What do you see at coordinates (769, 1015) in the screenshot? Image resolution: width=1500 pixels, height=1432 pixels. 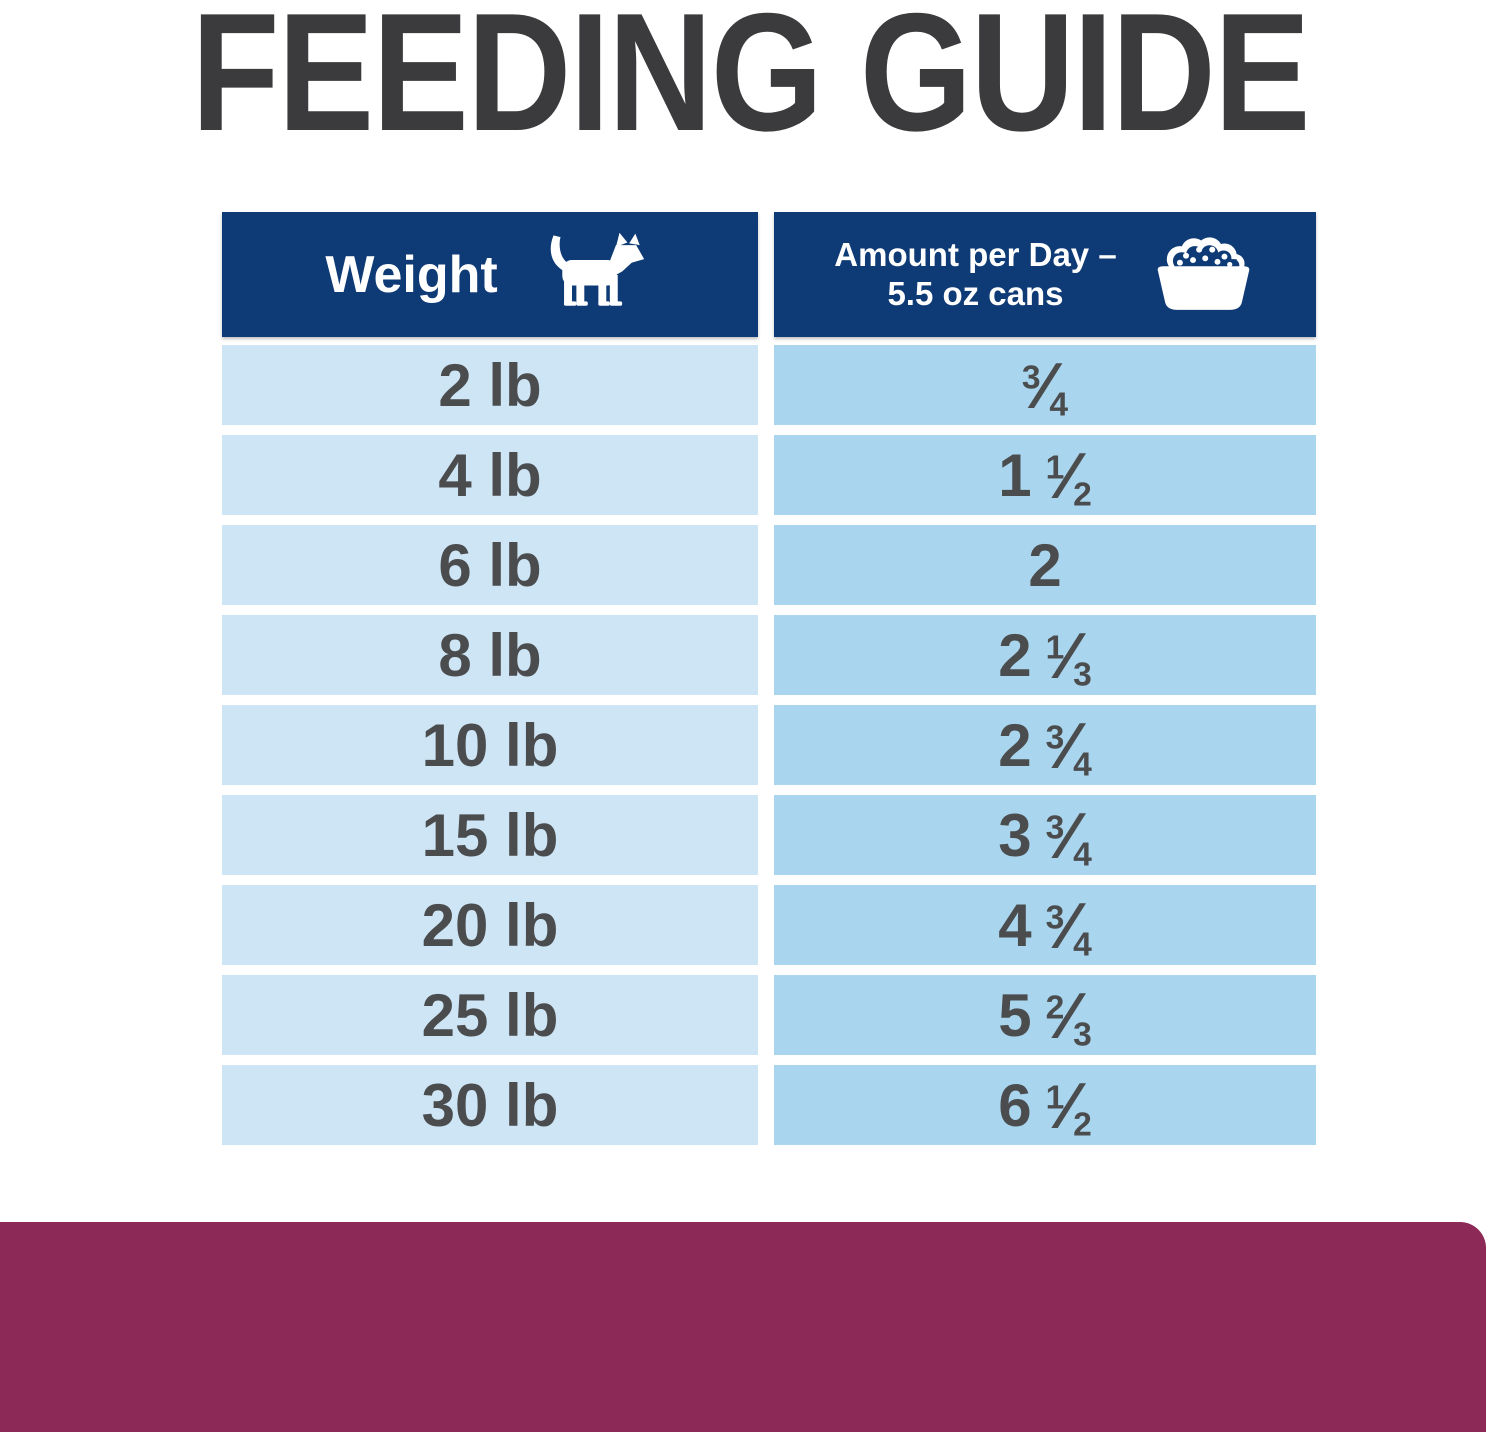 I see `table-row: 25 lb 5 2⁄3` at bounding box center [769, 1015].